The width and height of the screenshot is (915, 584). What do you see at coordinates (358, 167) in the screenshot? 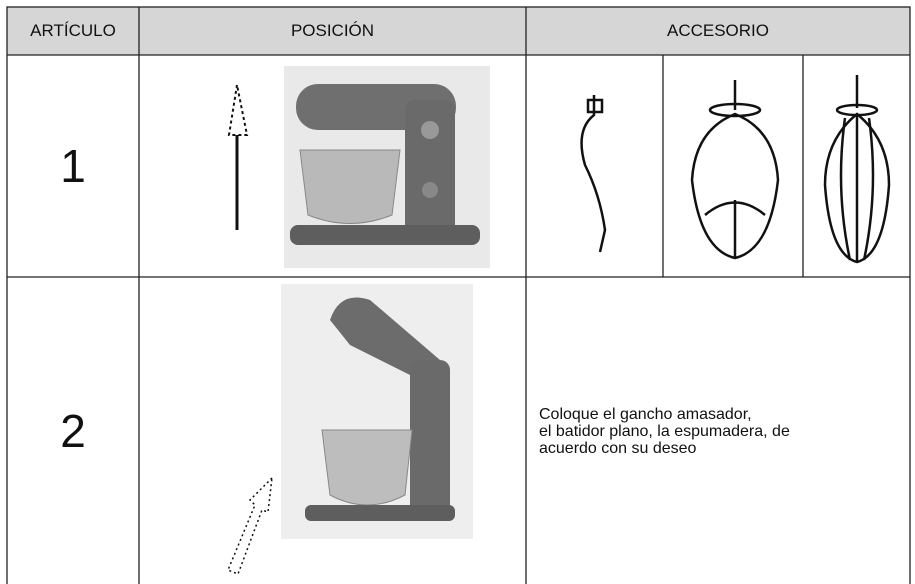
I see `row1-illustration` at bounding box center [358, 167].